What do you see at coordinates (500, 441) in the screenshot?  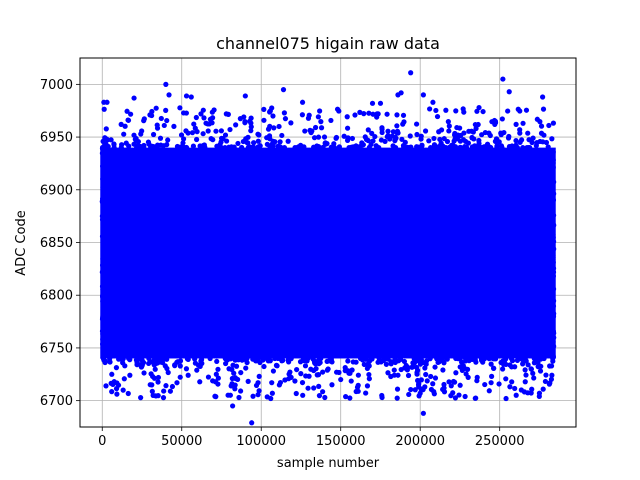 I see `x-tick-label: 250000` at bounding box center [500, 441].